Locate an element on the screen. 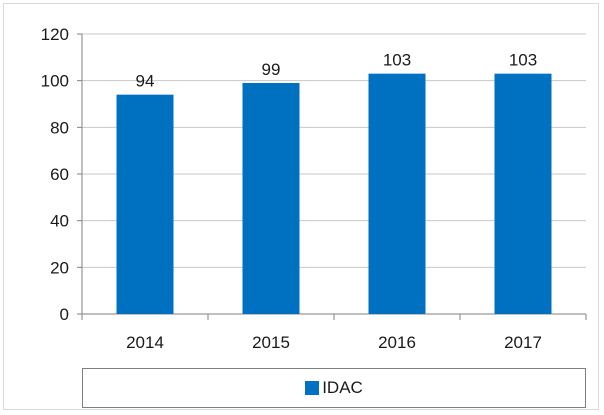 The width and height of the screenshot is (604, 415). y-tick-label: 0 is located at coordinates (64, 314).